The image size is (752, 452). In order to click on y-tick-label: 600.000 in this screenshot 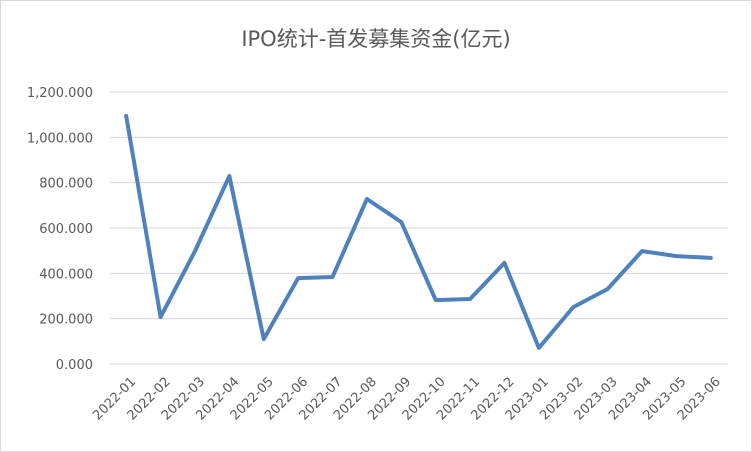, I will do `click(66, 229)`.